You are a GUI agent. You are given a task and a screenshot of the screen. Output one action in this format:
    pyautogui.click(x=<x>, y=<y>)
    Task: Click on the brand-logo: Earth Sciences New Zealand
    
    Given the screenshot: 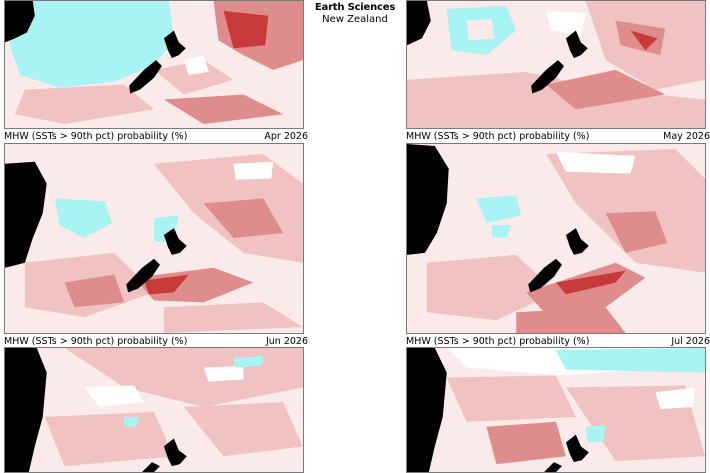 What is the action you would take?
    pyautogui.click(x=355, y=14)
    